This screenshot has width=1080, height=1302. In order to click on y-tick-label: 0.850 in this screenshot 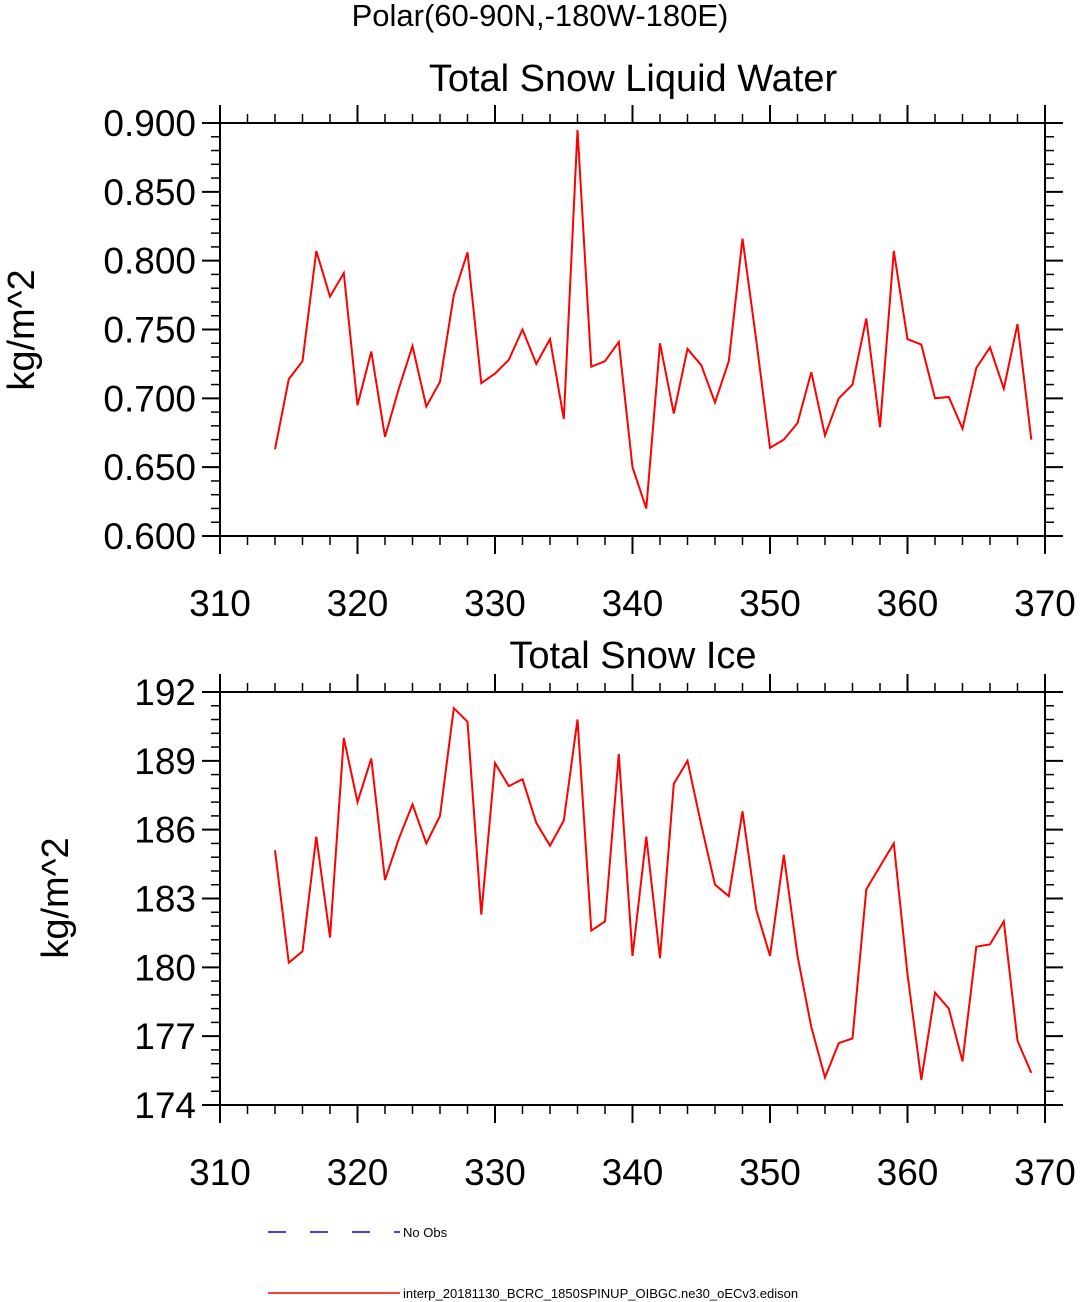, I will do `click(149, 192)`.